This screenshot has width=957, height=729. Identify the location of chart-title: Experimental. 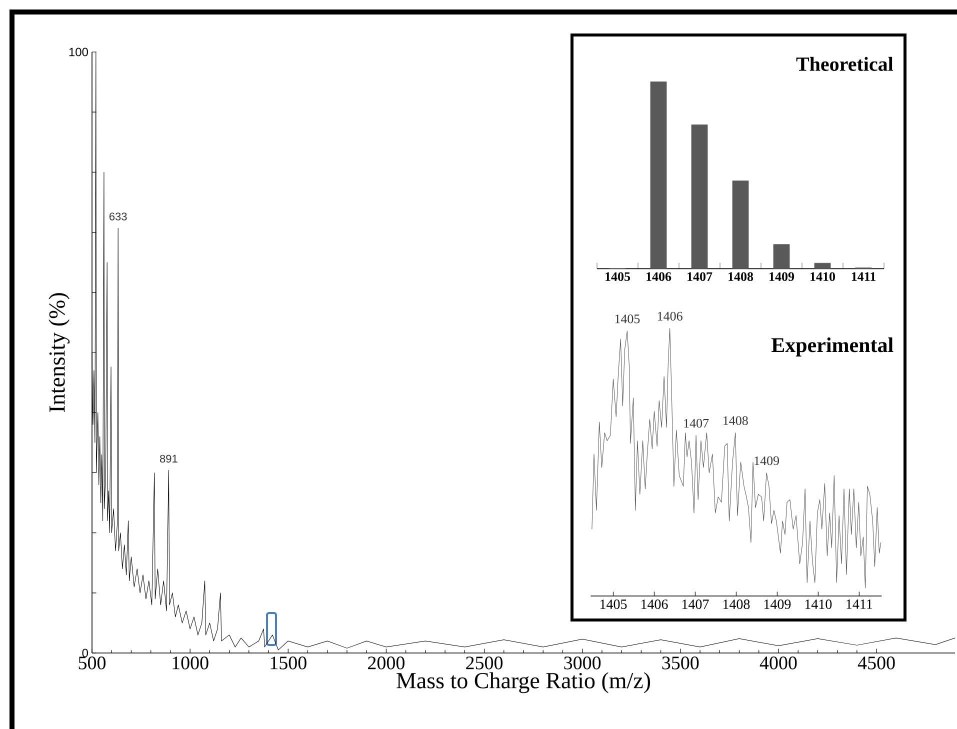
(832, 346).